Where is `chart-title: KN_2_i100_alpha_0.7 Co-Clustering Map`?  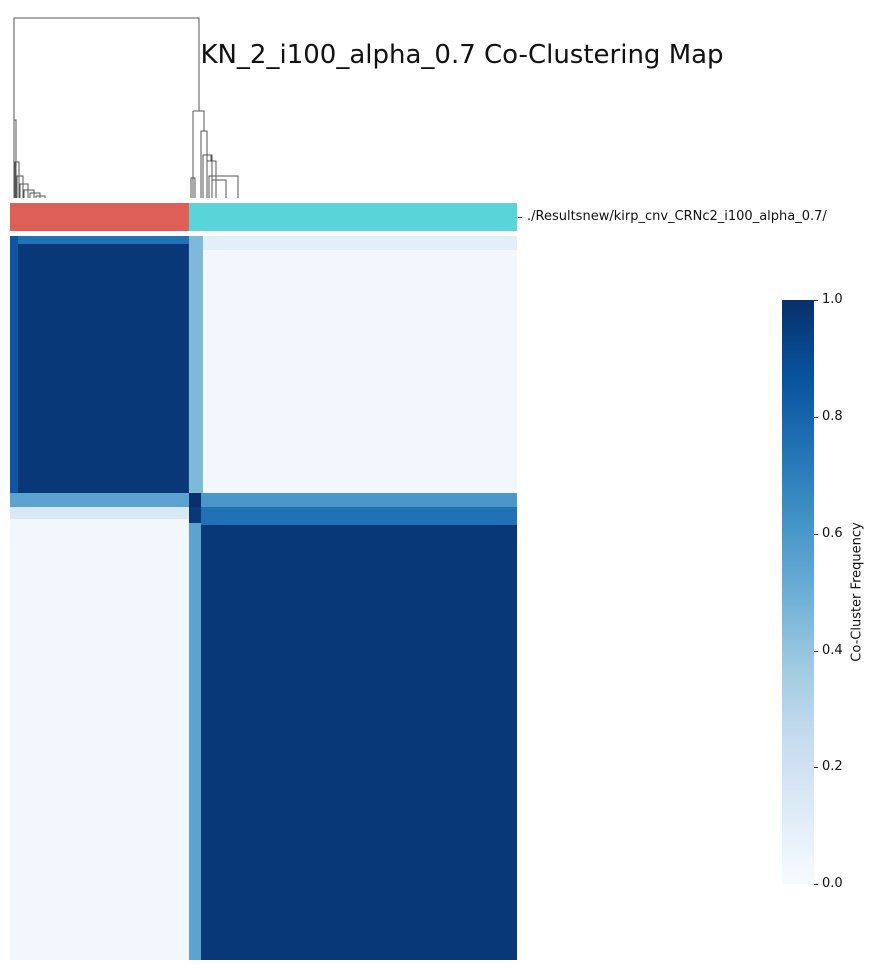
chart-title: KN_2_i100_alpha_0.7 Co-Clustering Map is located at coordinates (462, 55).